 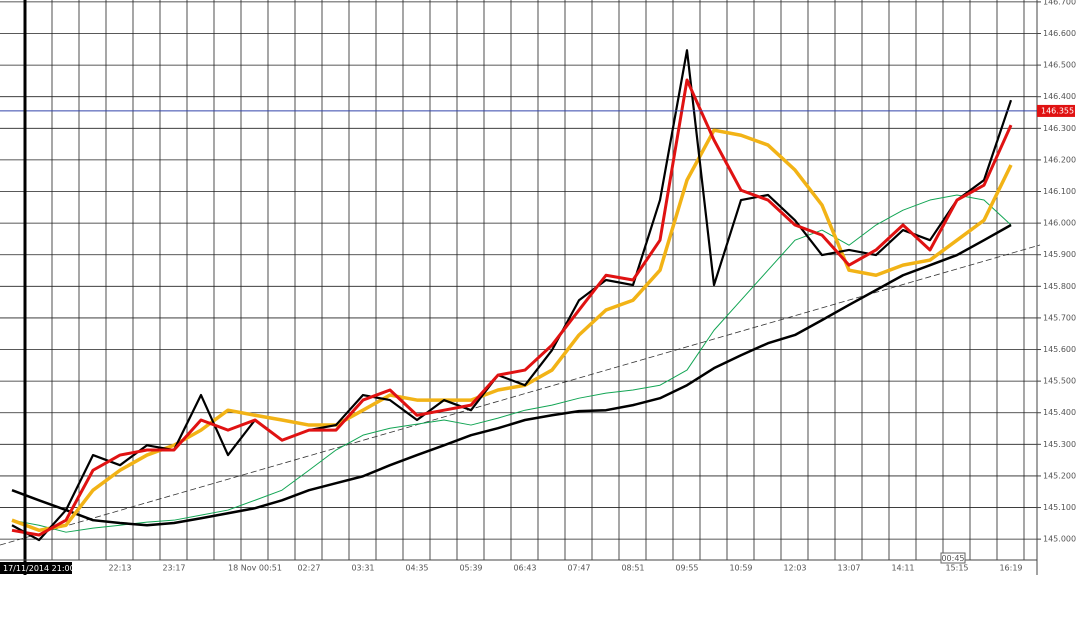 I want to click on x-tick-label: 16:19, so click(x=1010, y=568).